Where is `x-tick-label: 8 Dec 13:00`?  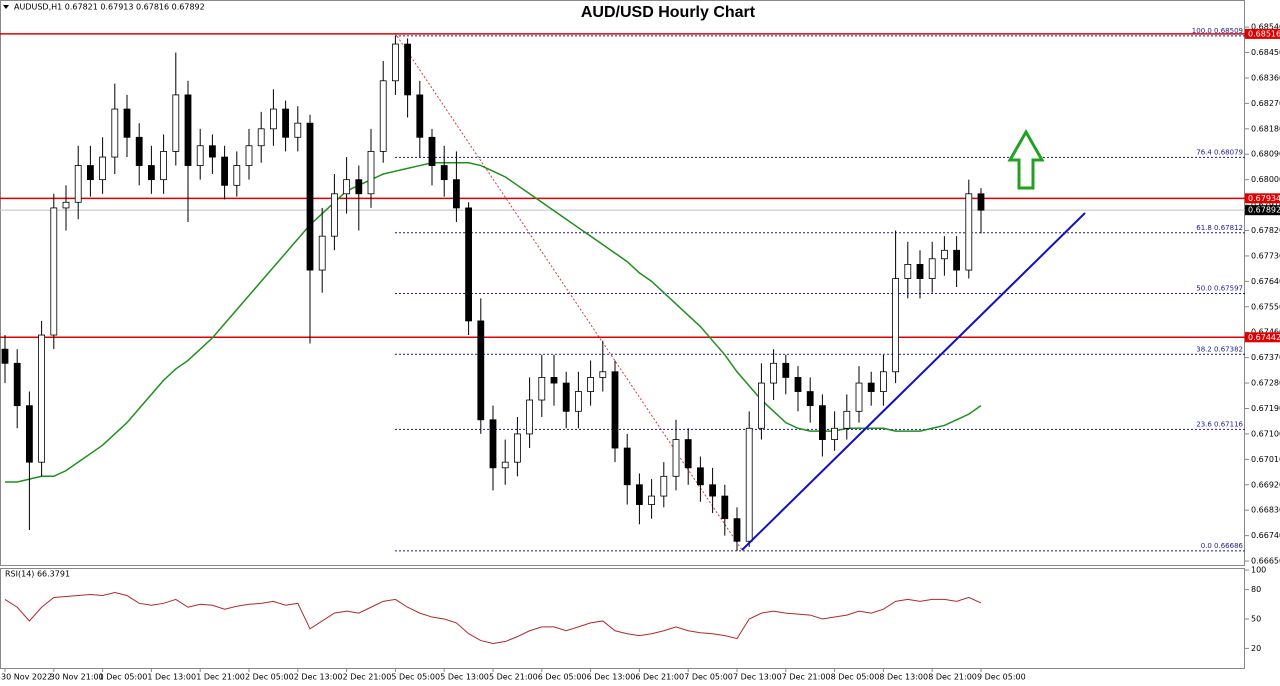
x-tick-label: 8 Dec 13:00 is located at coordinates (903, 677).